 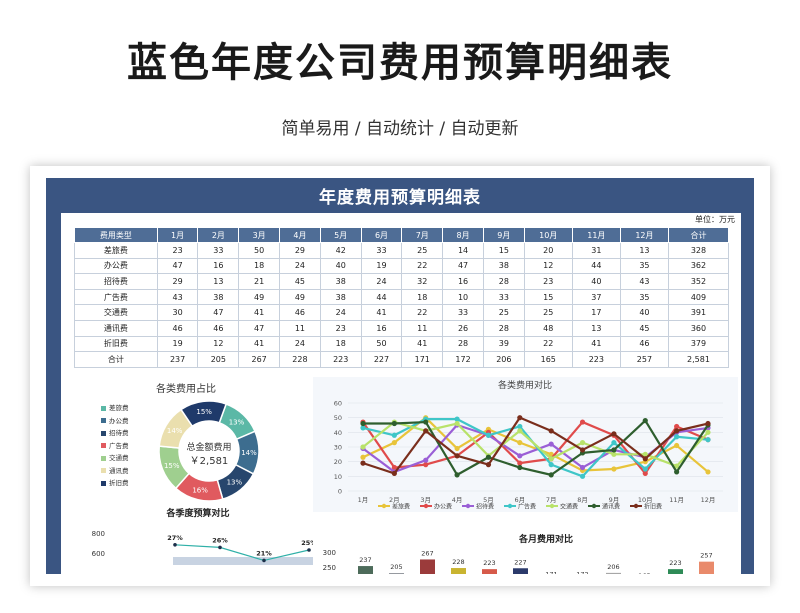 What do you see at coordinates (177, 235) in the screenshot?
I see `column-header: 1月` at bounding box center [177, 235].